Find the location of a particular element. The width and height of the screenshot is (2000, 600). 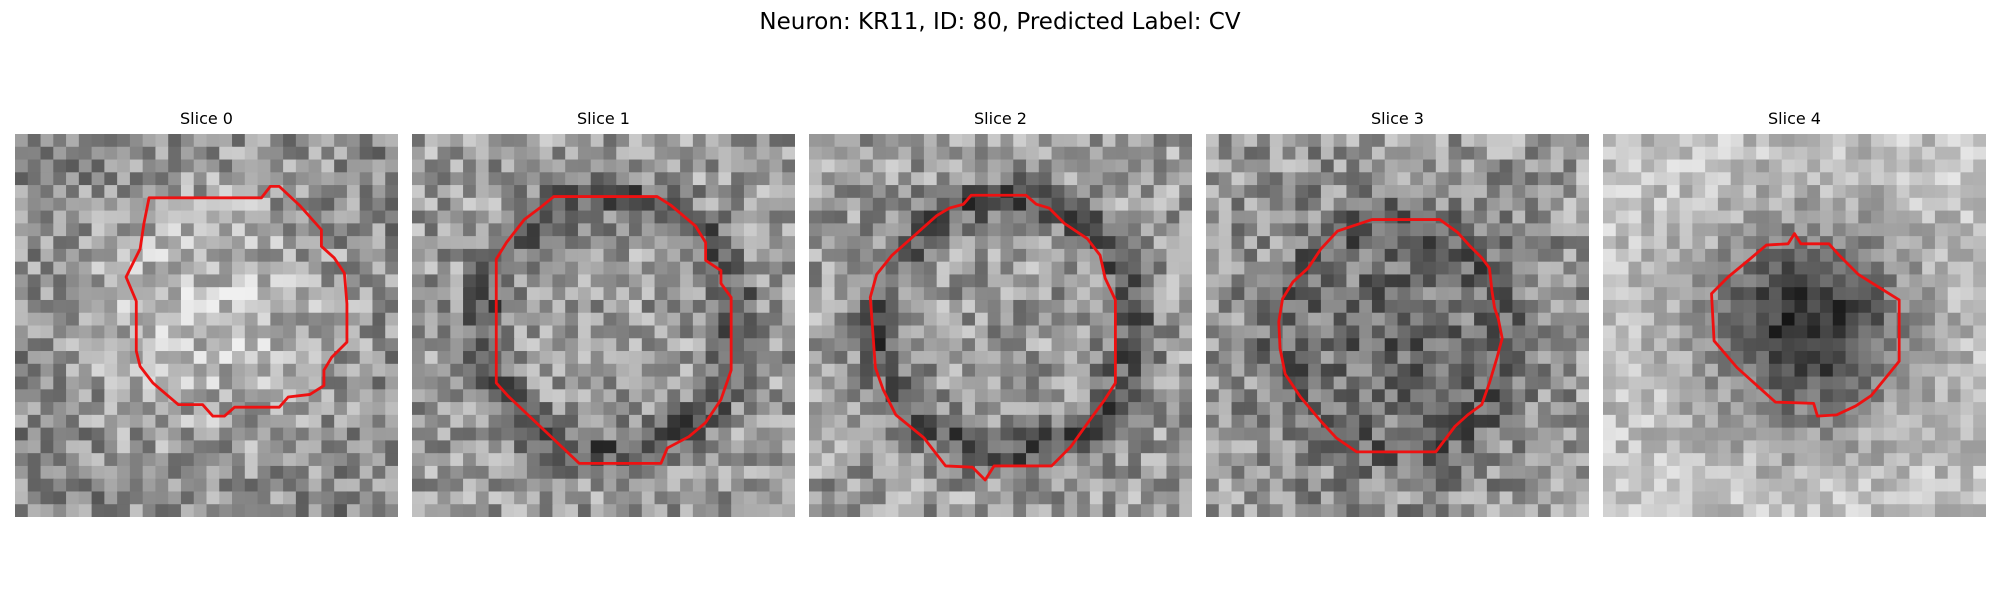

slice-panel-3: Slice 3 is located at coordinates (1397, 313).